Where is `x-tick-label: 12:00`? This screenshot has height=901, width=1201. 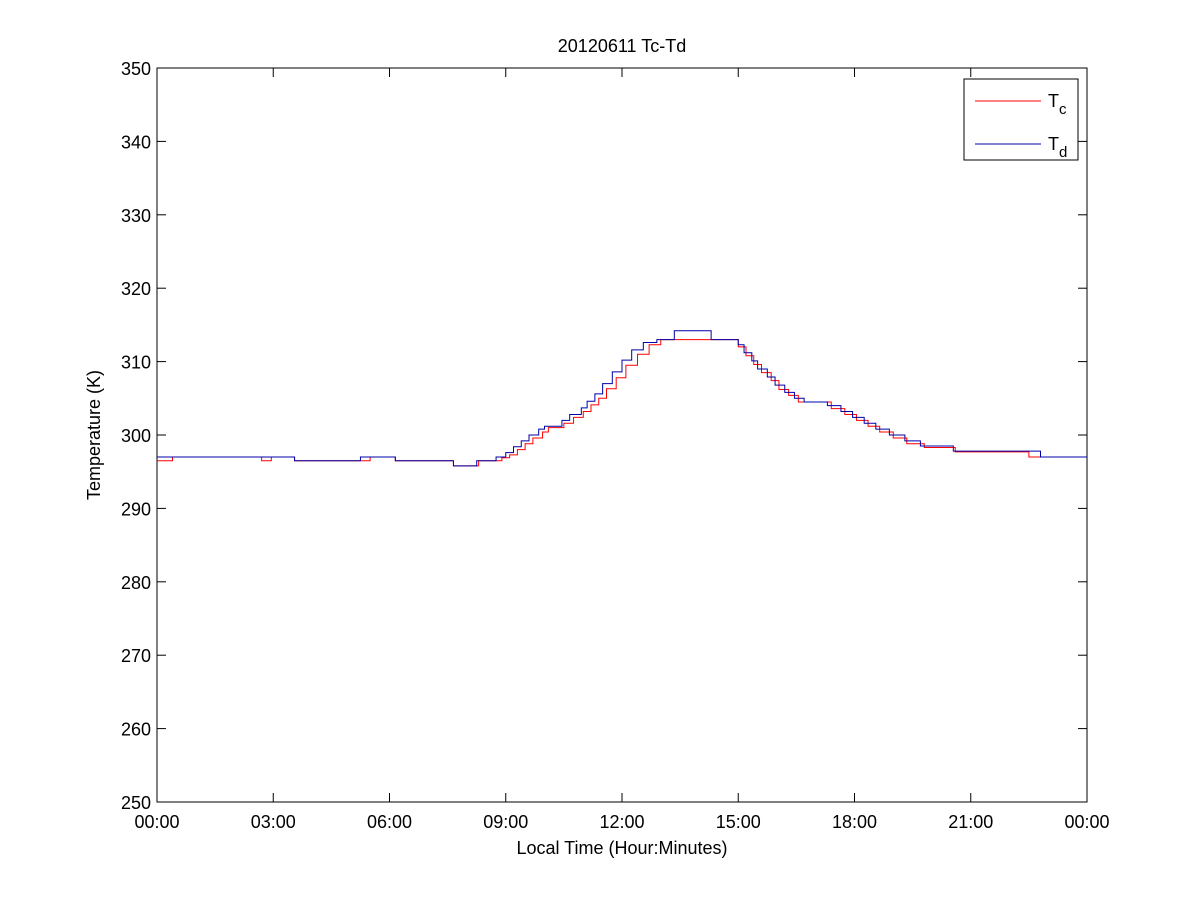
x-tick-label: 12:00 is located at coordinates (621, 822).